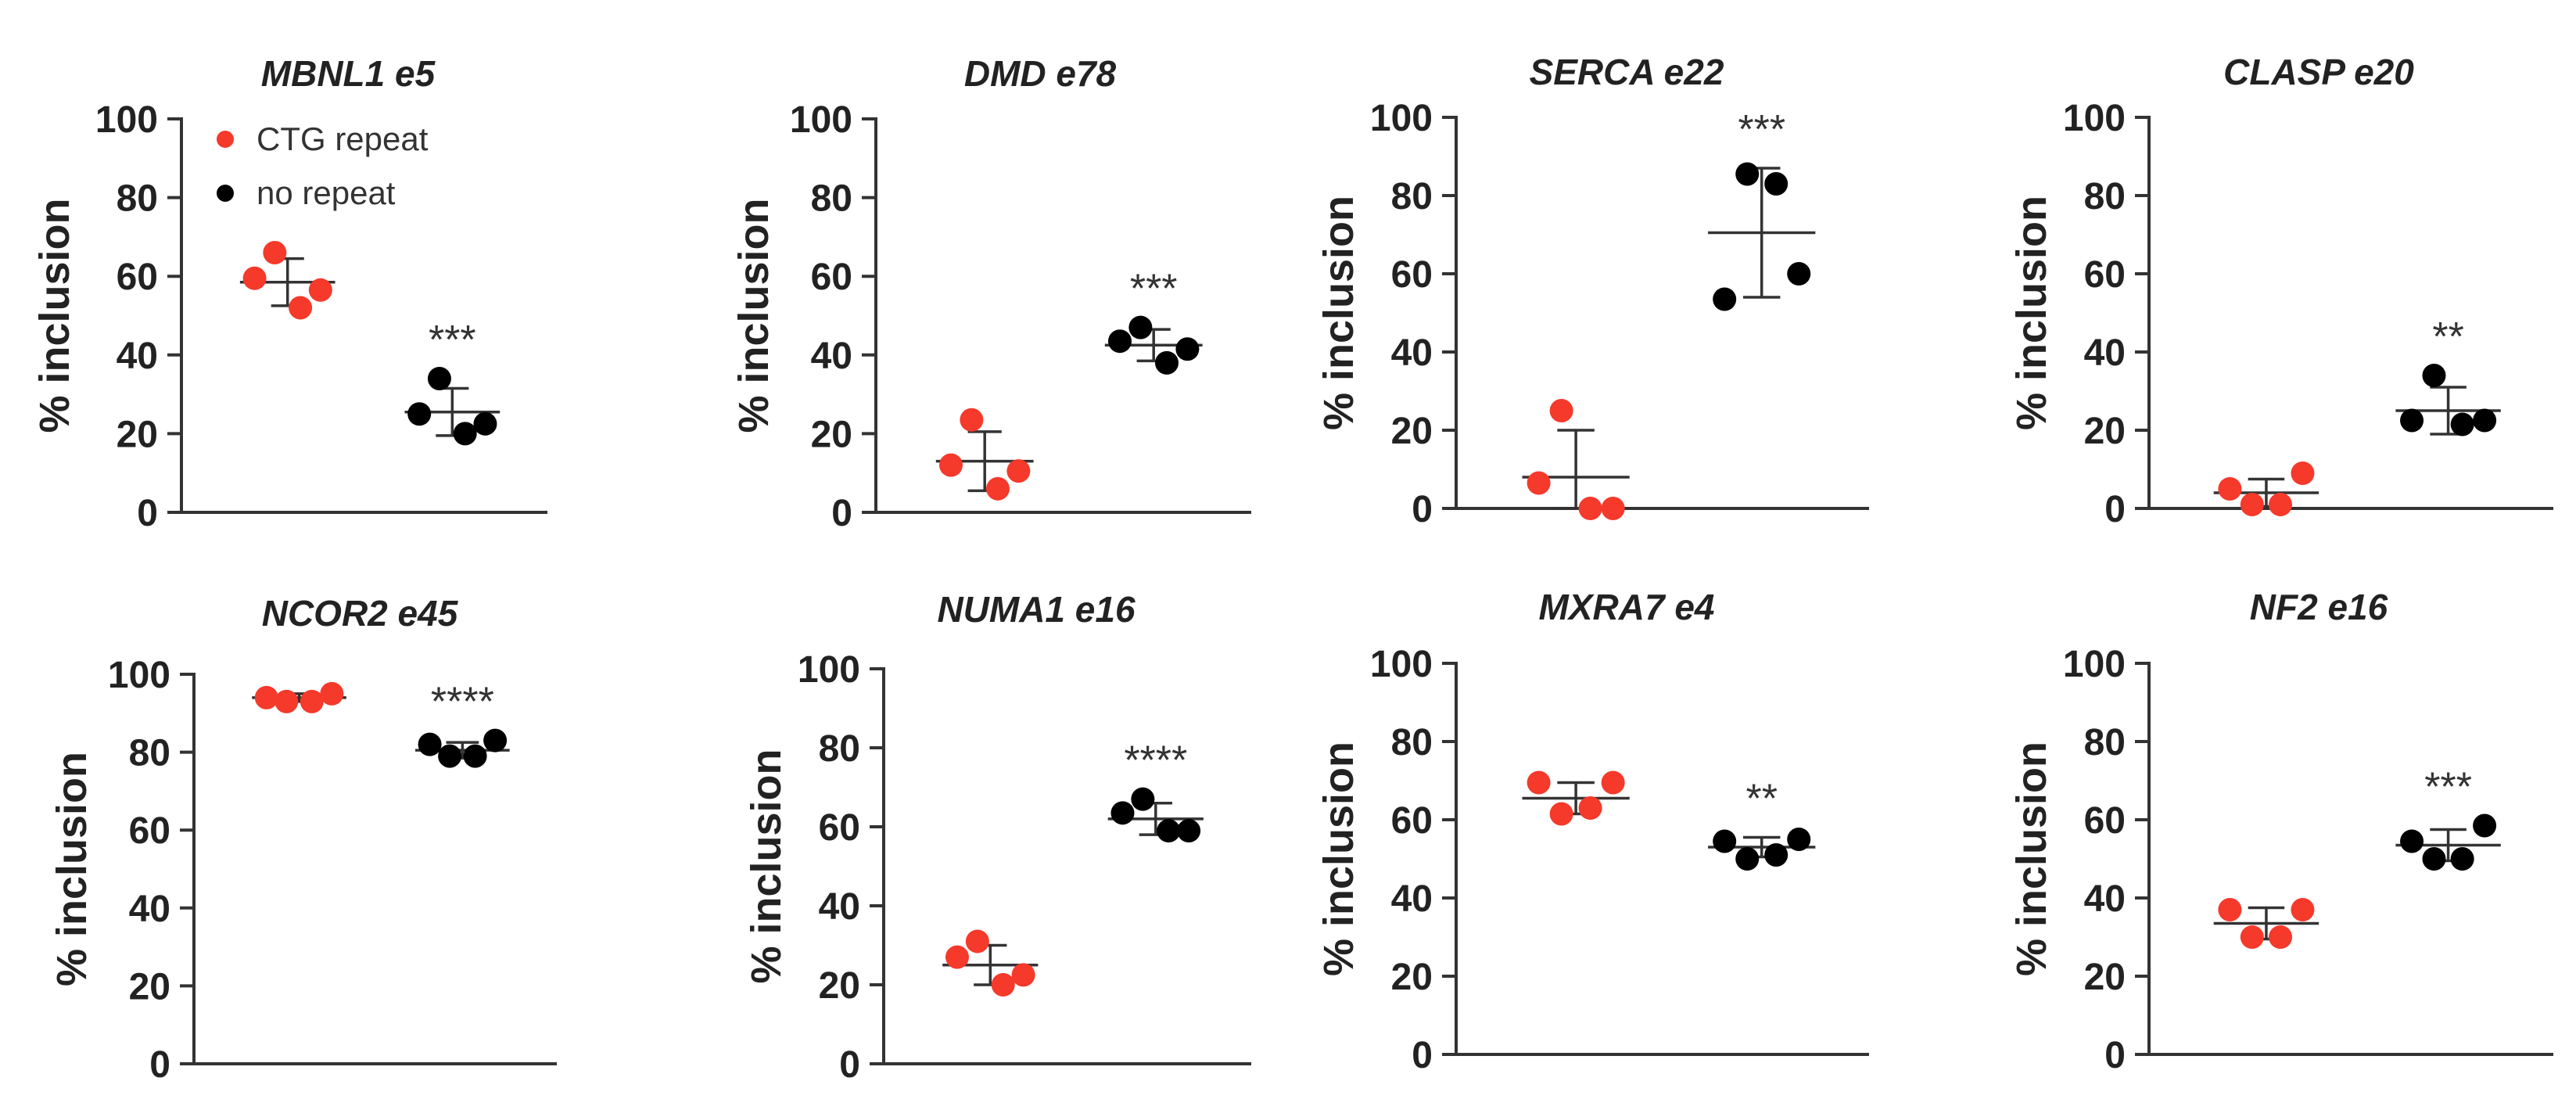 This screenshot has width=2576, height=1099. What do you see at coordinates (2447, 337) in the screenshot?
I see `significance-label: **` at bounding box center [2447, 337].